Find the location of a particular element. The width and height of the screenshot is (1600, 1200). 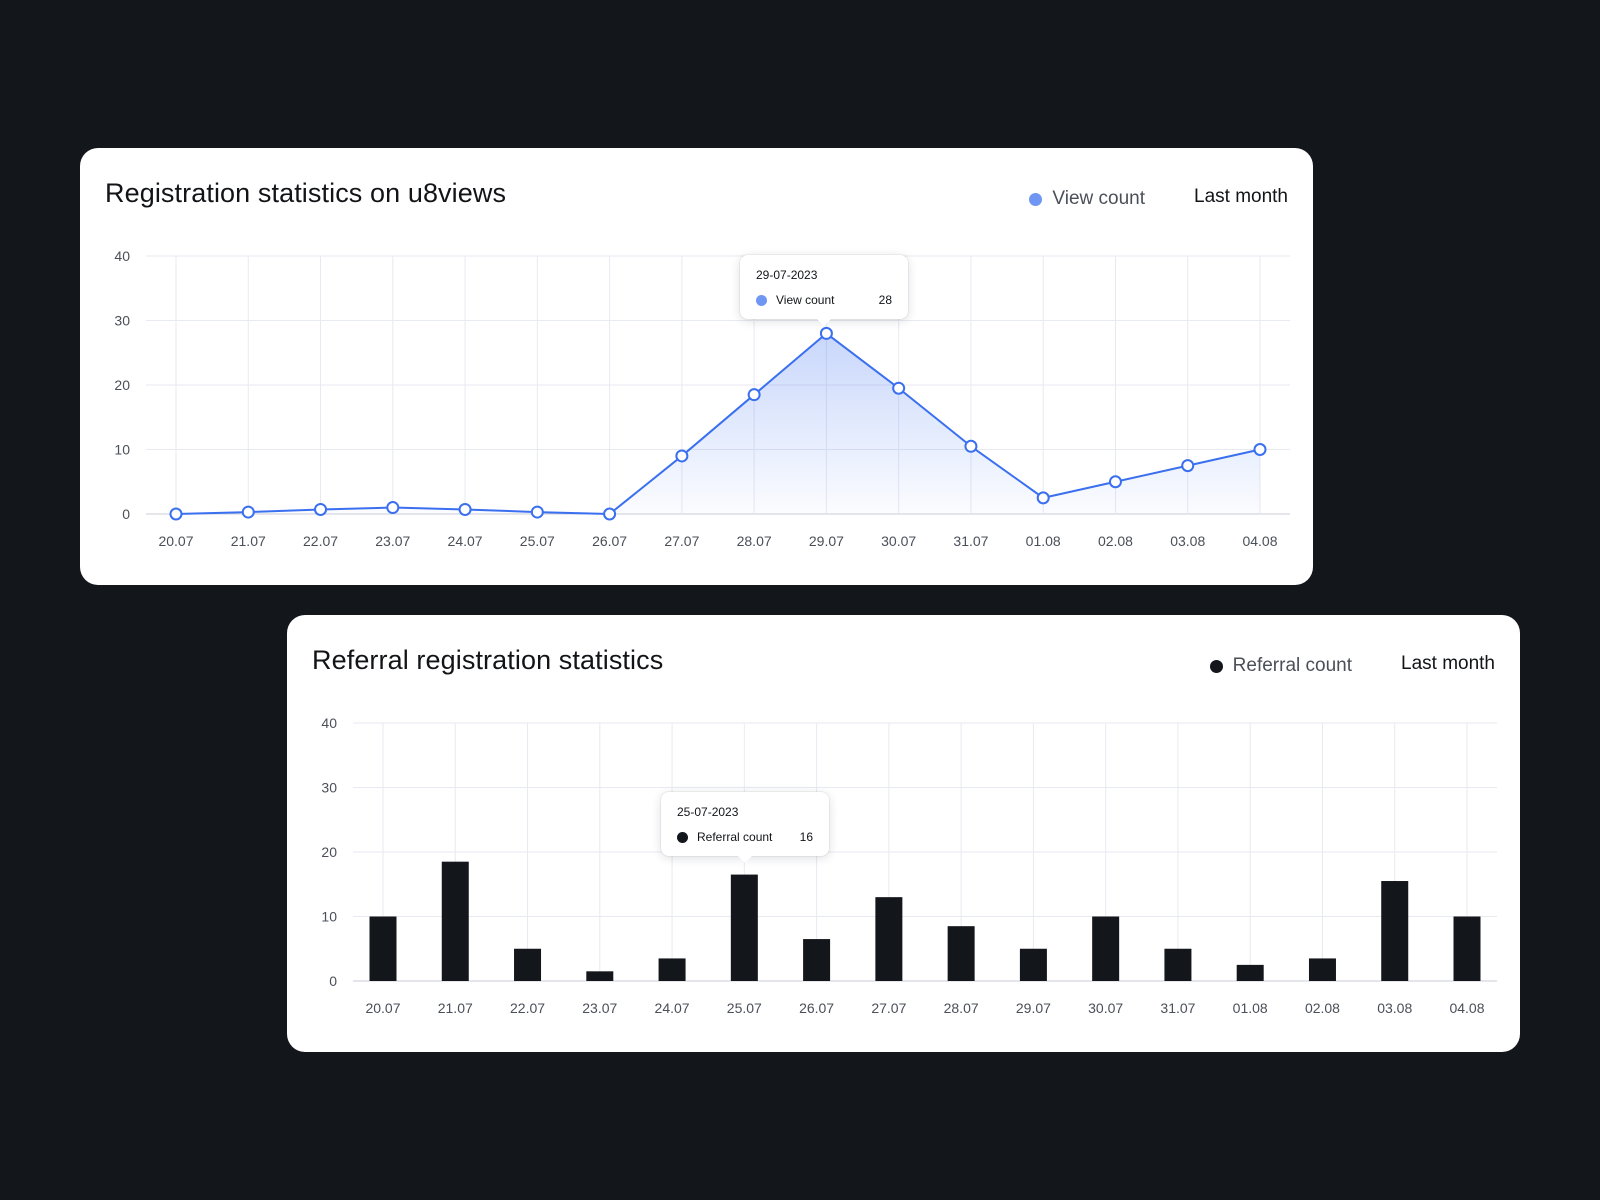

chart-legend: View count is located at coordinates (1087, 199).